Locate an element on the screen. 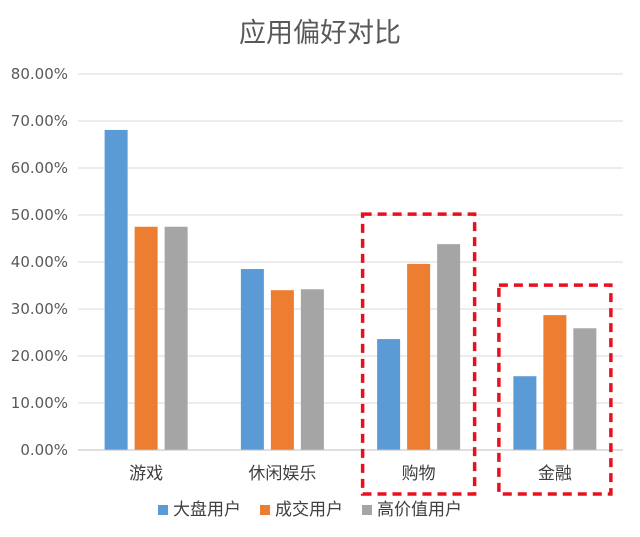 Image resolution: width=640 pixels, height=537 pixels. y-tick-label: 50.00% is located at coordinates (39, 215).